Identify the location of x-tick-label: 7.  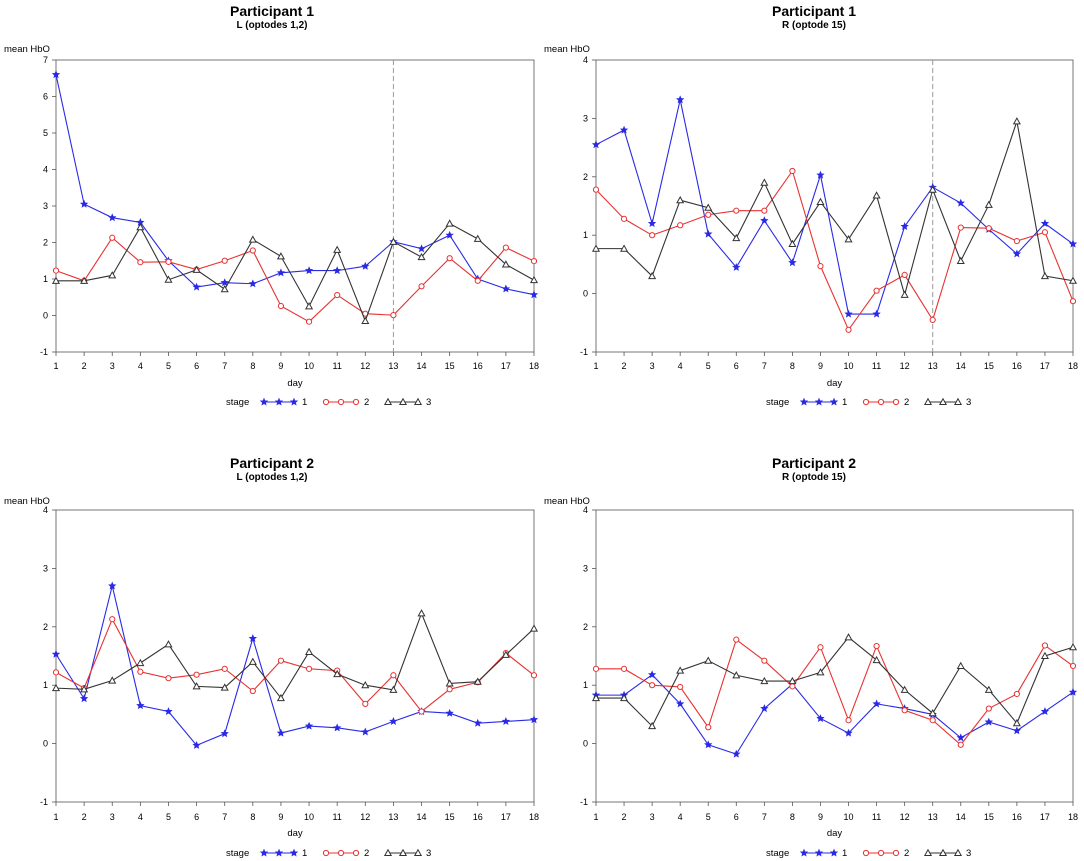
(764, 366).